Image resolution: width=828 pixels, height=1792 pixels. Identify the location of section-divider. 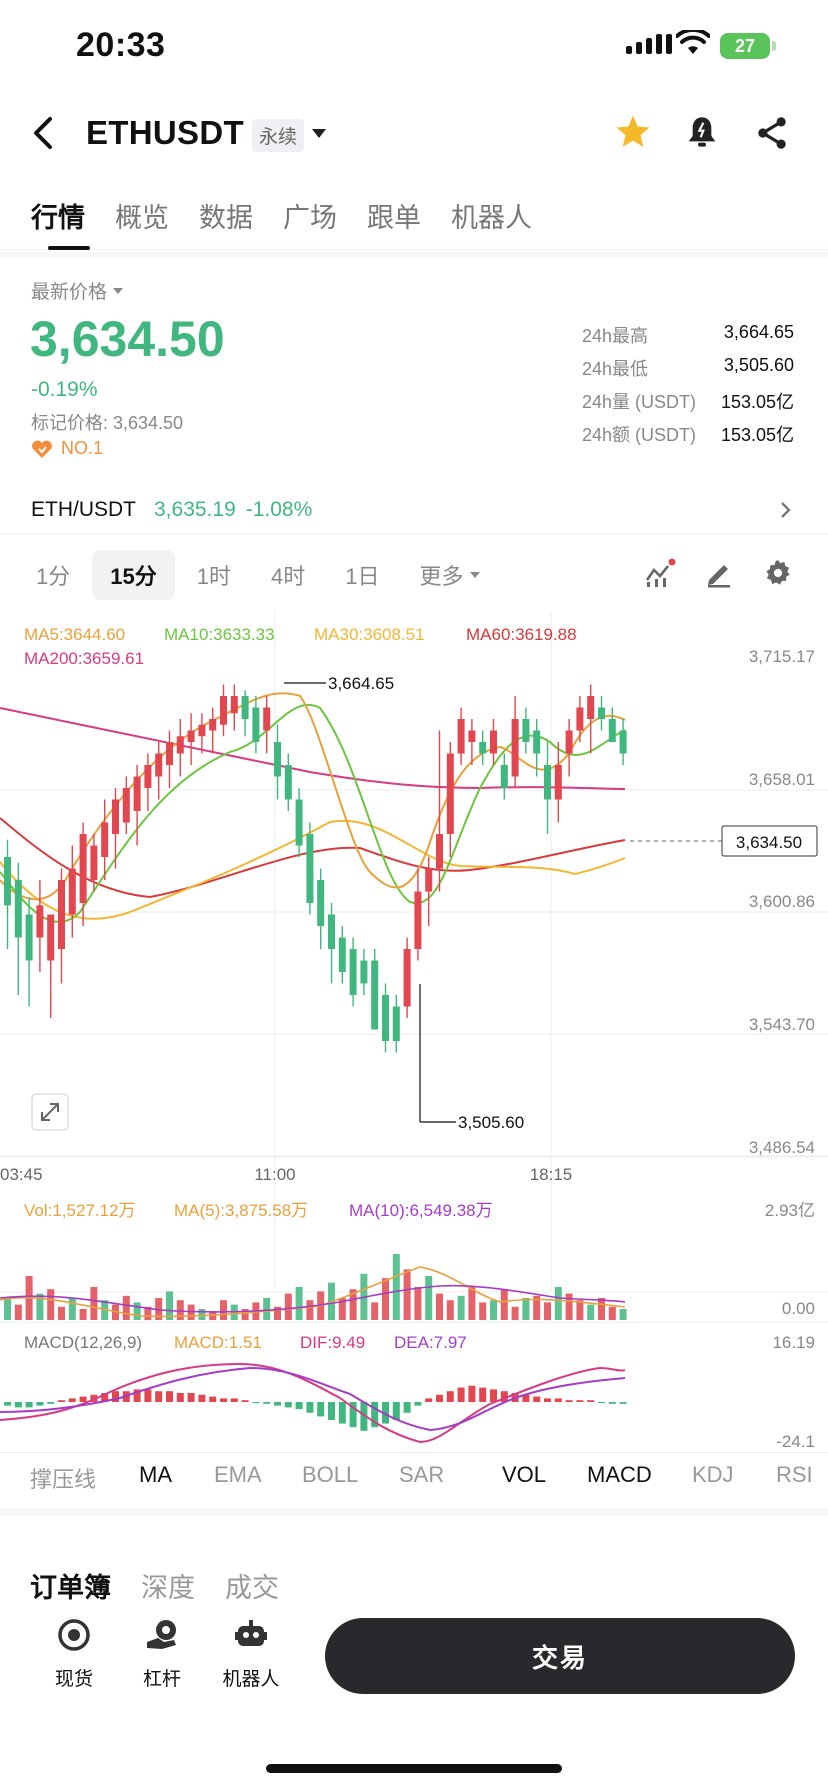
(414, 1512).